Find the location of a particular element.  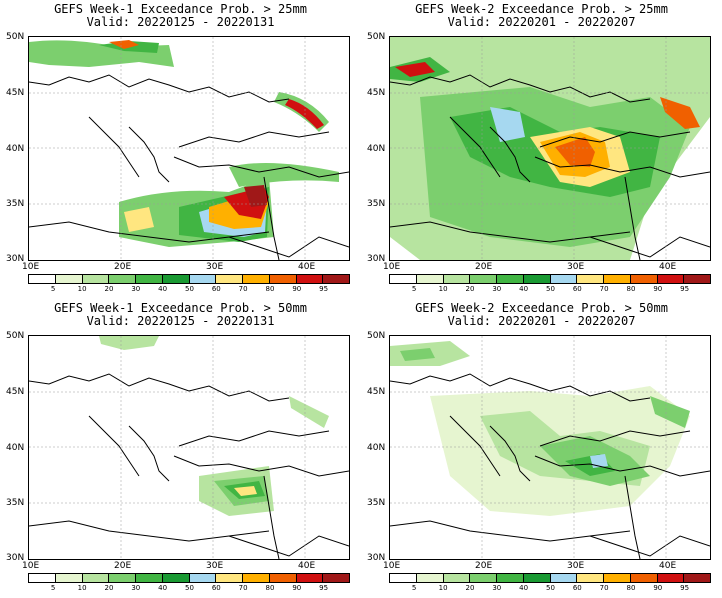

panel-valid-dates: Valid: 20220125 - 20220131 is located at coordinates (180, 321).